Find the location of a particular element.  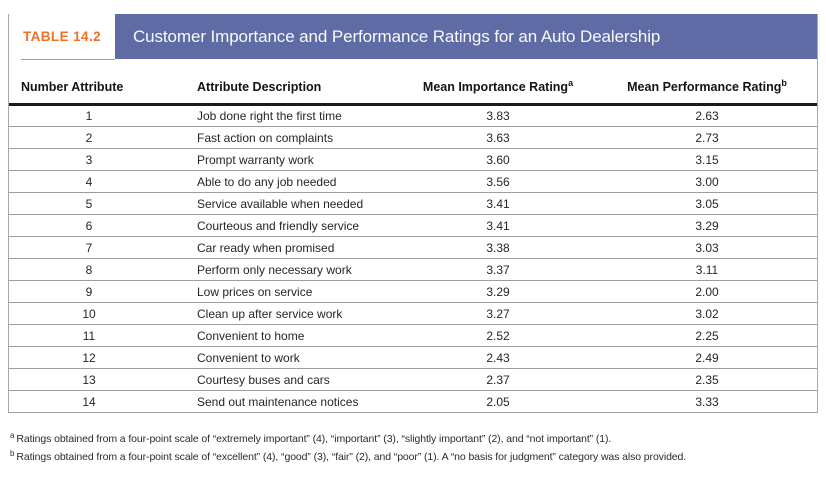

footnote-marker: b is located at coordinates (12, 453).